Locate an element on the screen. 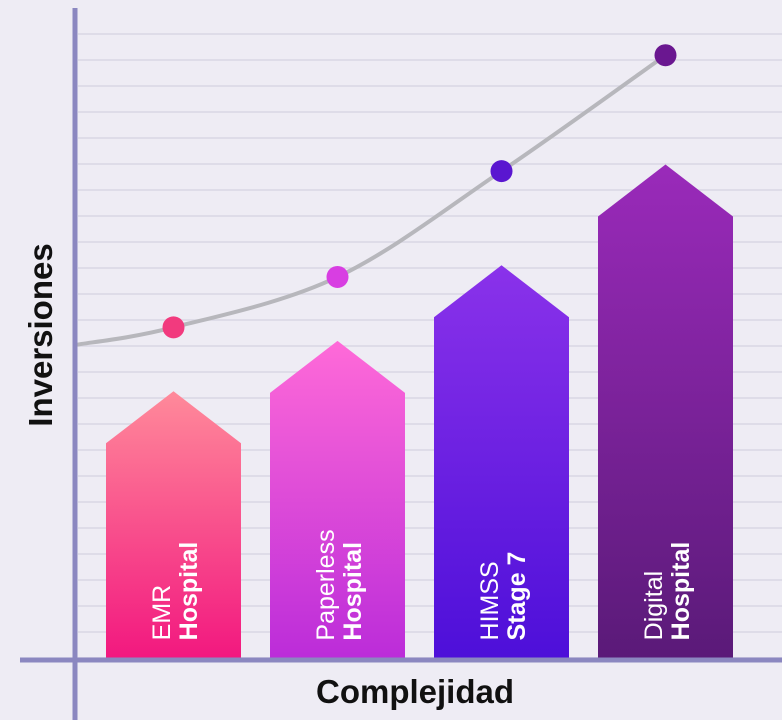 Image resolution: width=782 pixels, height=720 pixels. bar-label-line1: Digital is located at coordinates (653, 605).